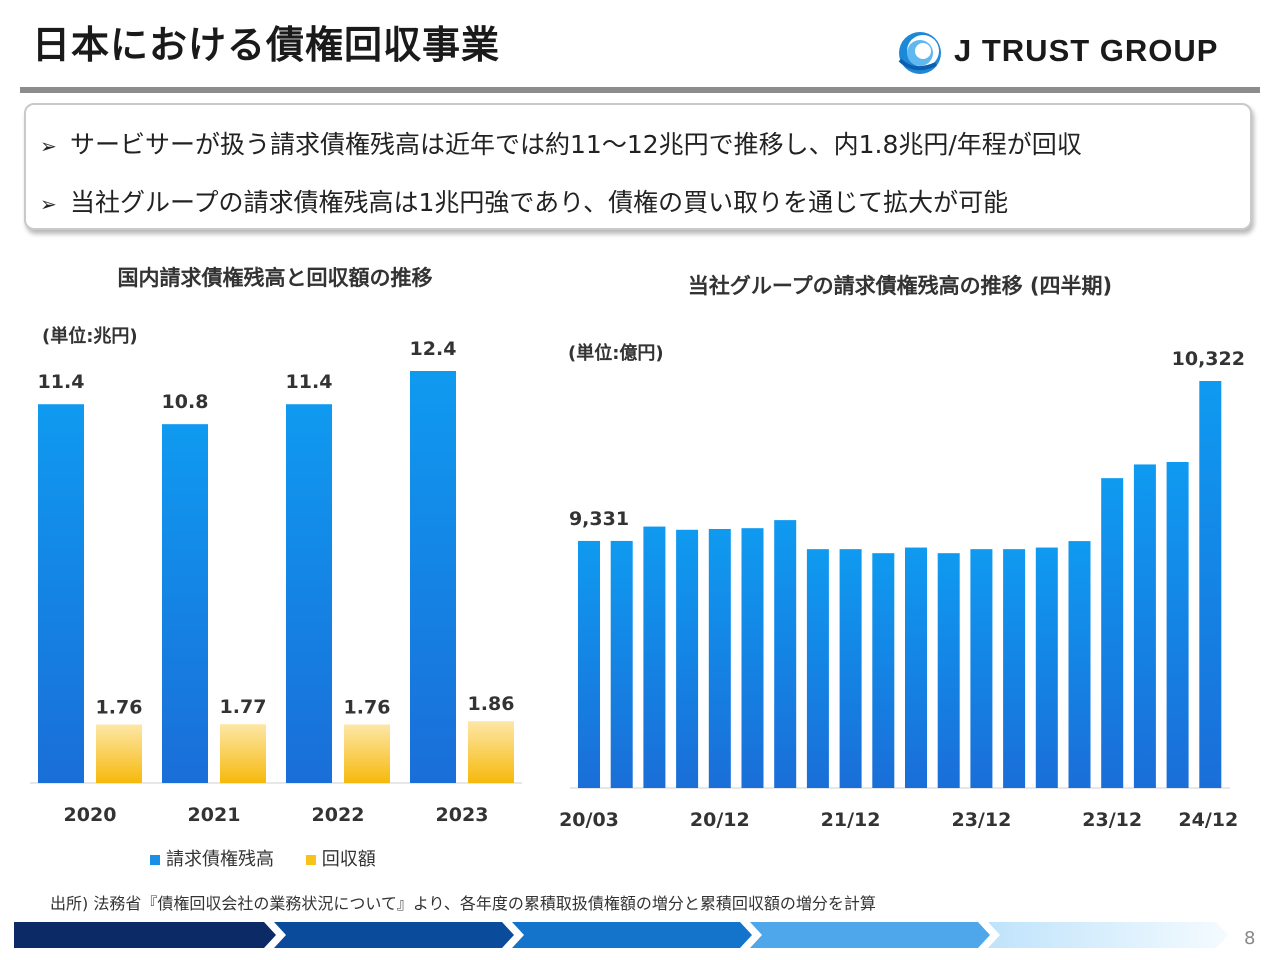 The image size is (1280, 960). What do you see at coordinates (919, 53) in the screenshot?
I see `logo-swirl-icon` at bounding box center [919, 53].